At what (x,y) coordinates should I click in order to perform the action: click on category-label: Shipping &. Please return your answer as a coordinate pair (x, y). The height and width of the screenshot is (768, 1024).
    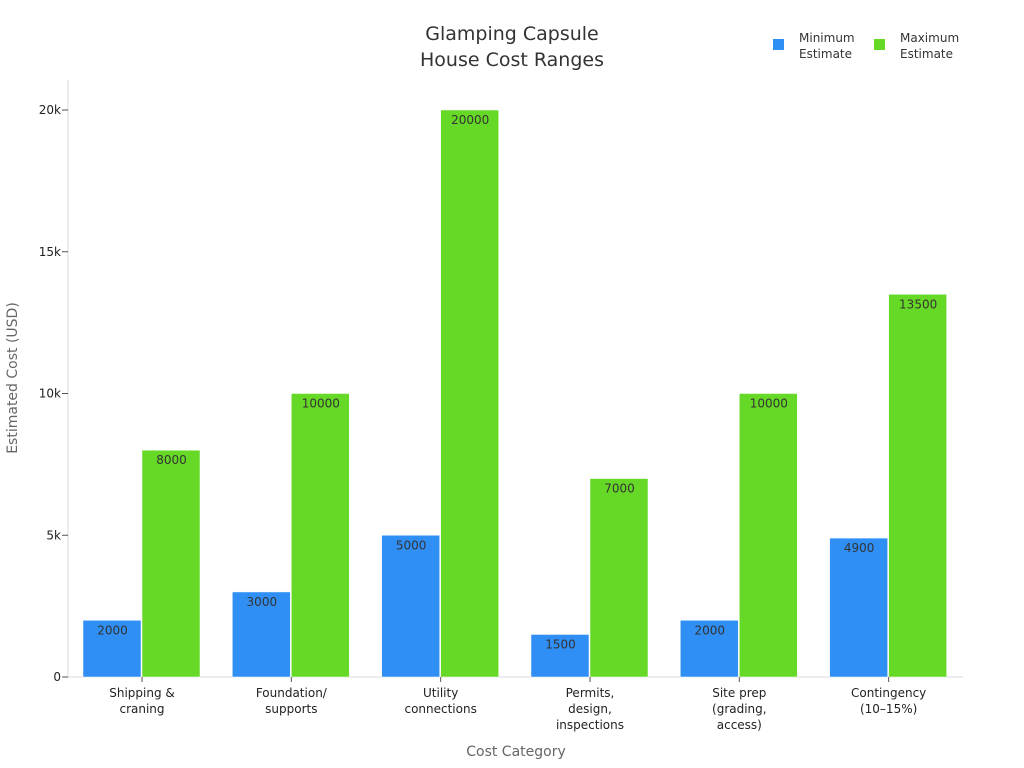
    Looking at the image, I should click on (142, 693).